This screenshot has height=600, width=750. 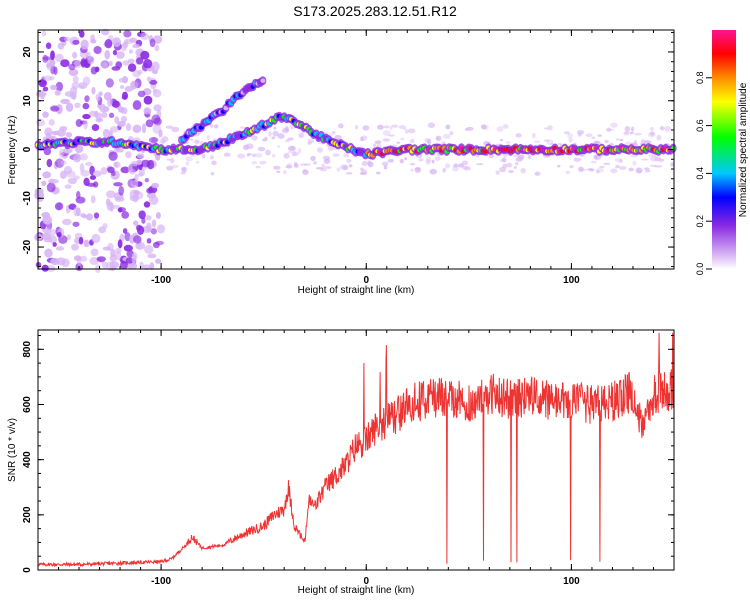 I want to click on snr-x-tick-label: 100, so click(x=571, y=581).